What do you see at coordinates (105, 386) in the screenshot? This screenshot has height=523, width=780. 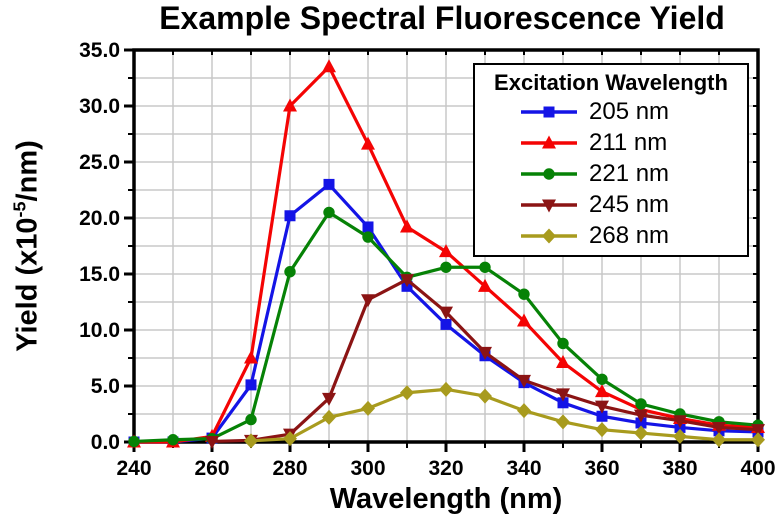 I see `y-tick-label: 5.0` at bounding box center [105, 386].